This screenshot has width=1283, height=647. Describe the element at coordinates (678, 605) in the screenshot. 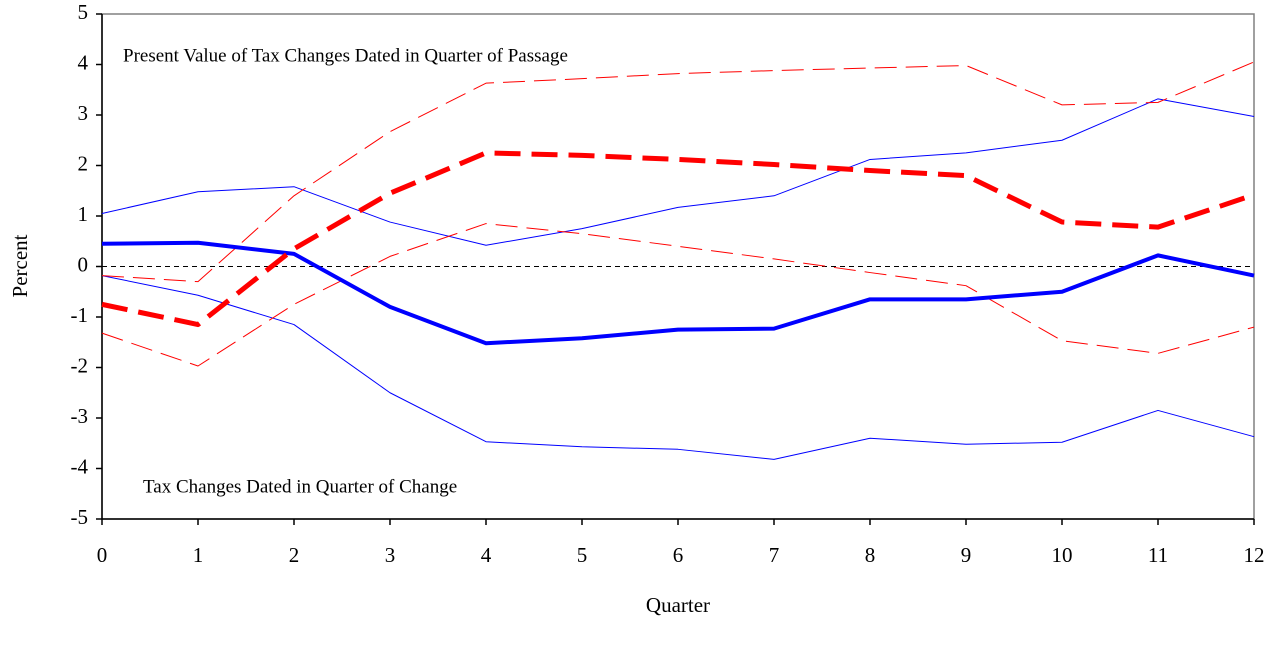

I see `x-axis-label: Quarter` at that location.